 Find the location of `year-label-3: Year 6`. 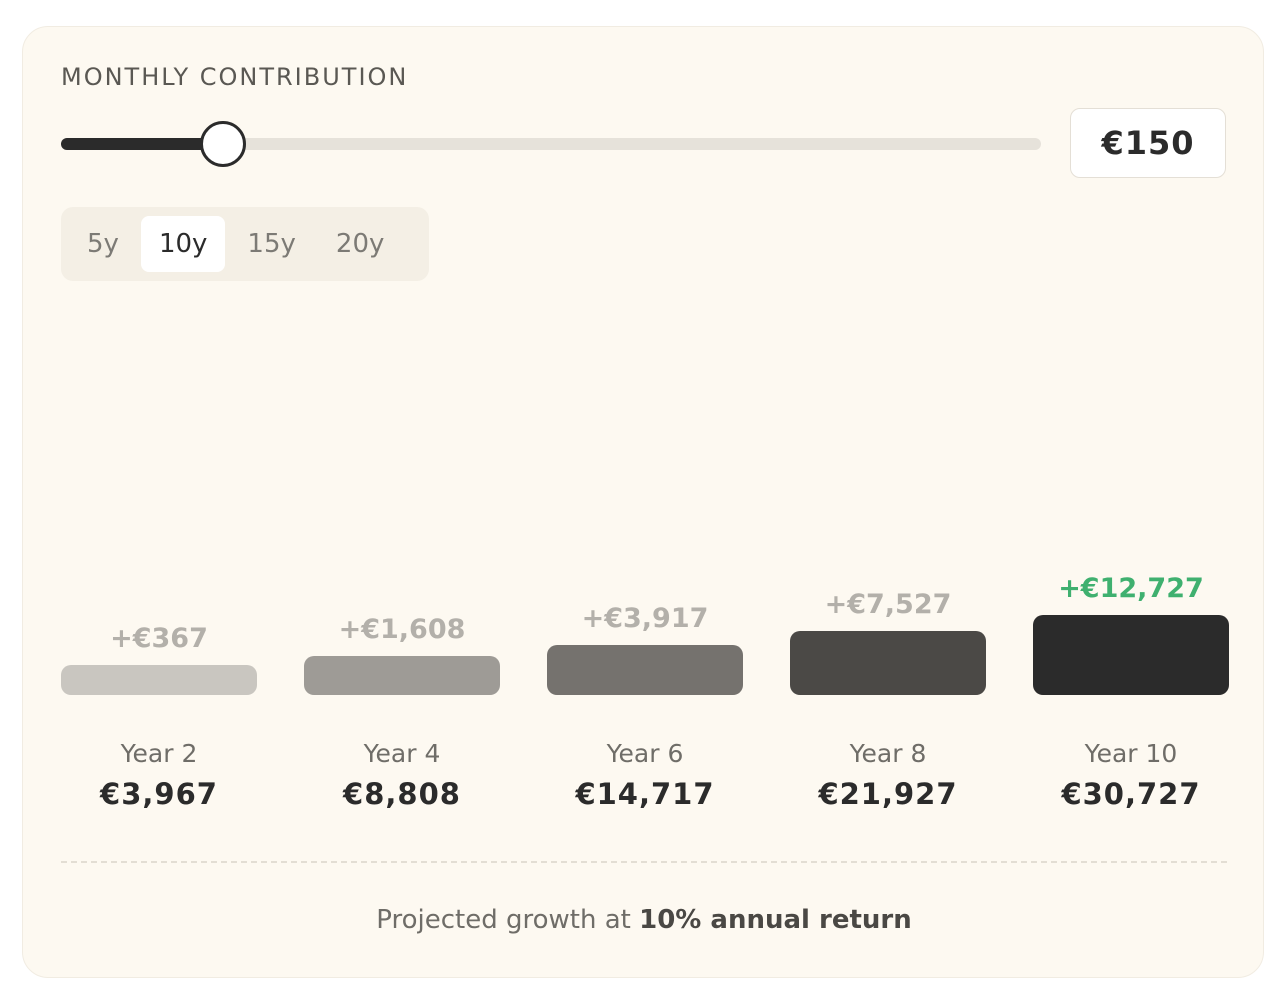

year-label-3: Year 6 is located at coordinates (645, 753).